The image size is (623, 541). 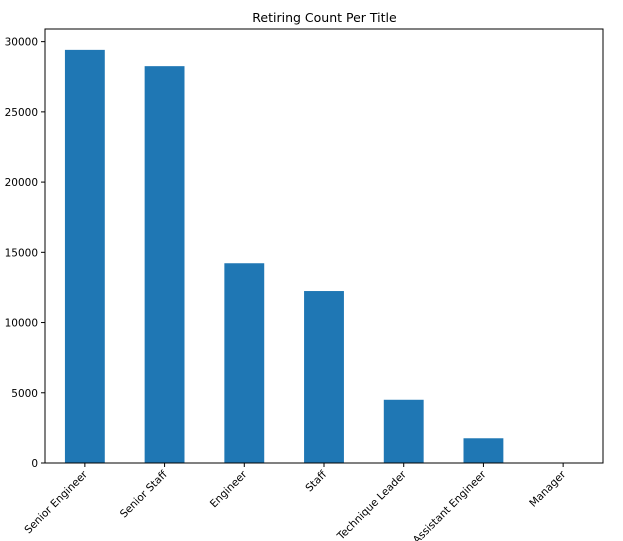 I want to click on x-tick-label: Manager, so click(x=548, y=489).